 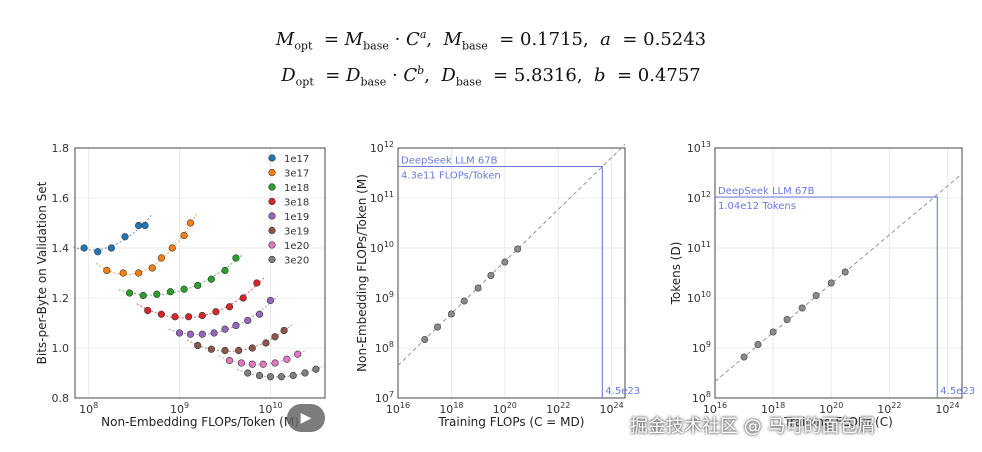 I want to click on annotation-lines, so click(x=826, y=297).